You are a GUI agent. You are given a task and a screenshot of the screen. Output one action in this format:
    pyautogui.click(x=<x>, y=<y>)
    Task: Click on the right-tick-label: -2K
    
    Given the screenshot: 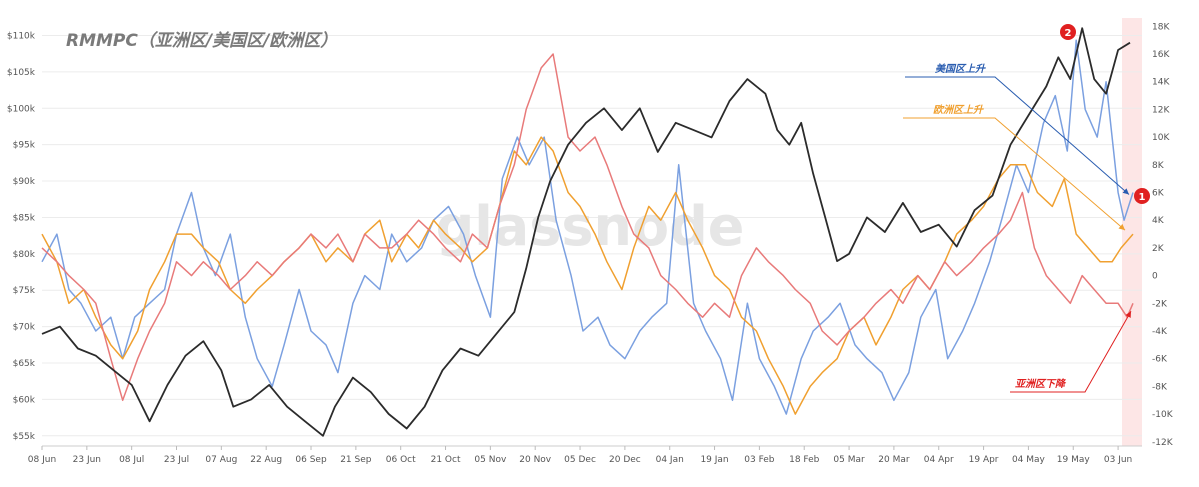 What is the action you would take?
    pyautogui.click(x=1160, y=304)
    